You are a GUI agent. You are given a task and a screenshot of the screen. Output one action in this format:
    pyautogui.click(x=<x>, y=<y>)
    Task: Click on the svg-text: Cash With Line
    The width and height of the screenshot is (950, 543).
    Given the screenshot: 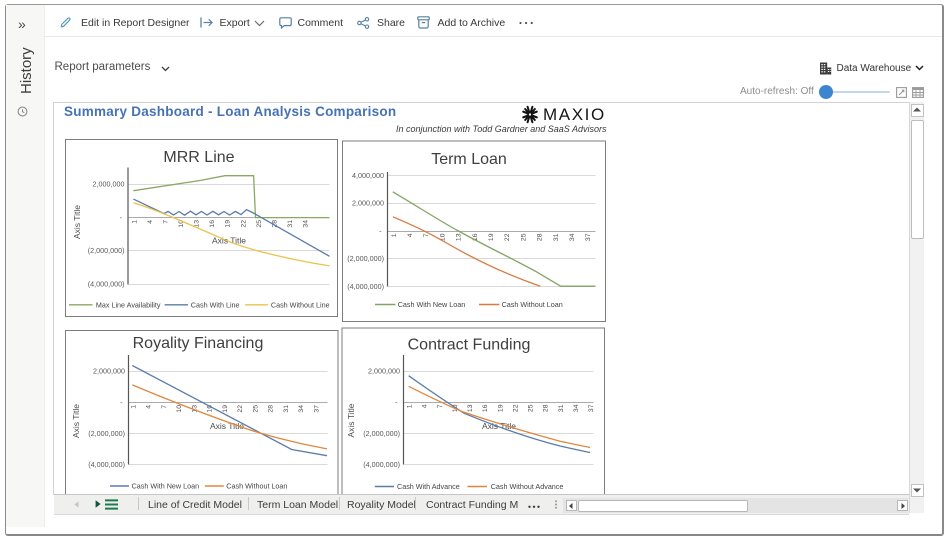 What is the action you would take?
    pyautogui.click(x=215, y=304)
    